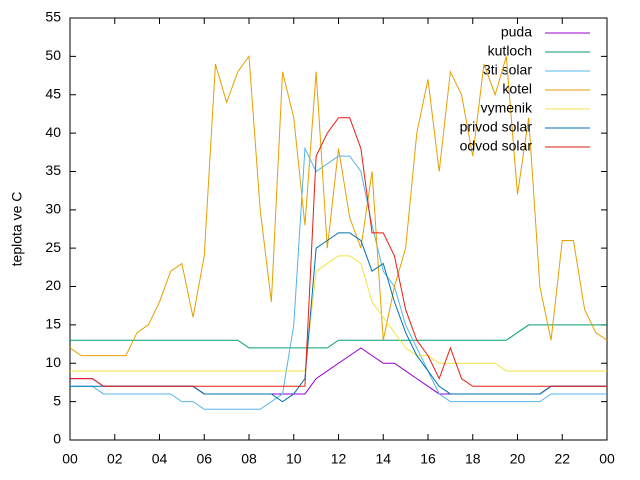 This screenshot has width=640, height=480. What do you see at coordinates (53, 132) in the screenshot?
I see `y-tick-label: 40` at bounding box center [53, 132].